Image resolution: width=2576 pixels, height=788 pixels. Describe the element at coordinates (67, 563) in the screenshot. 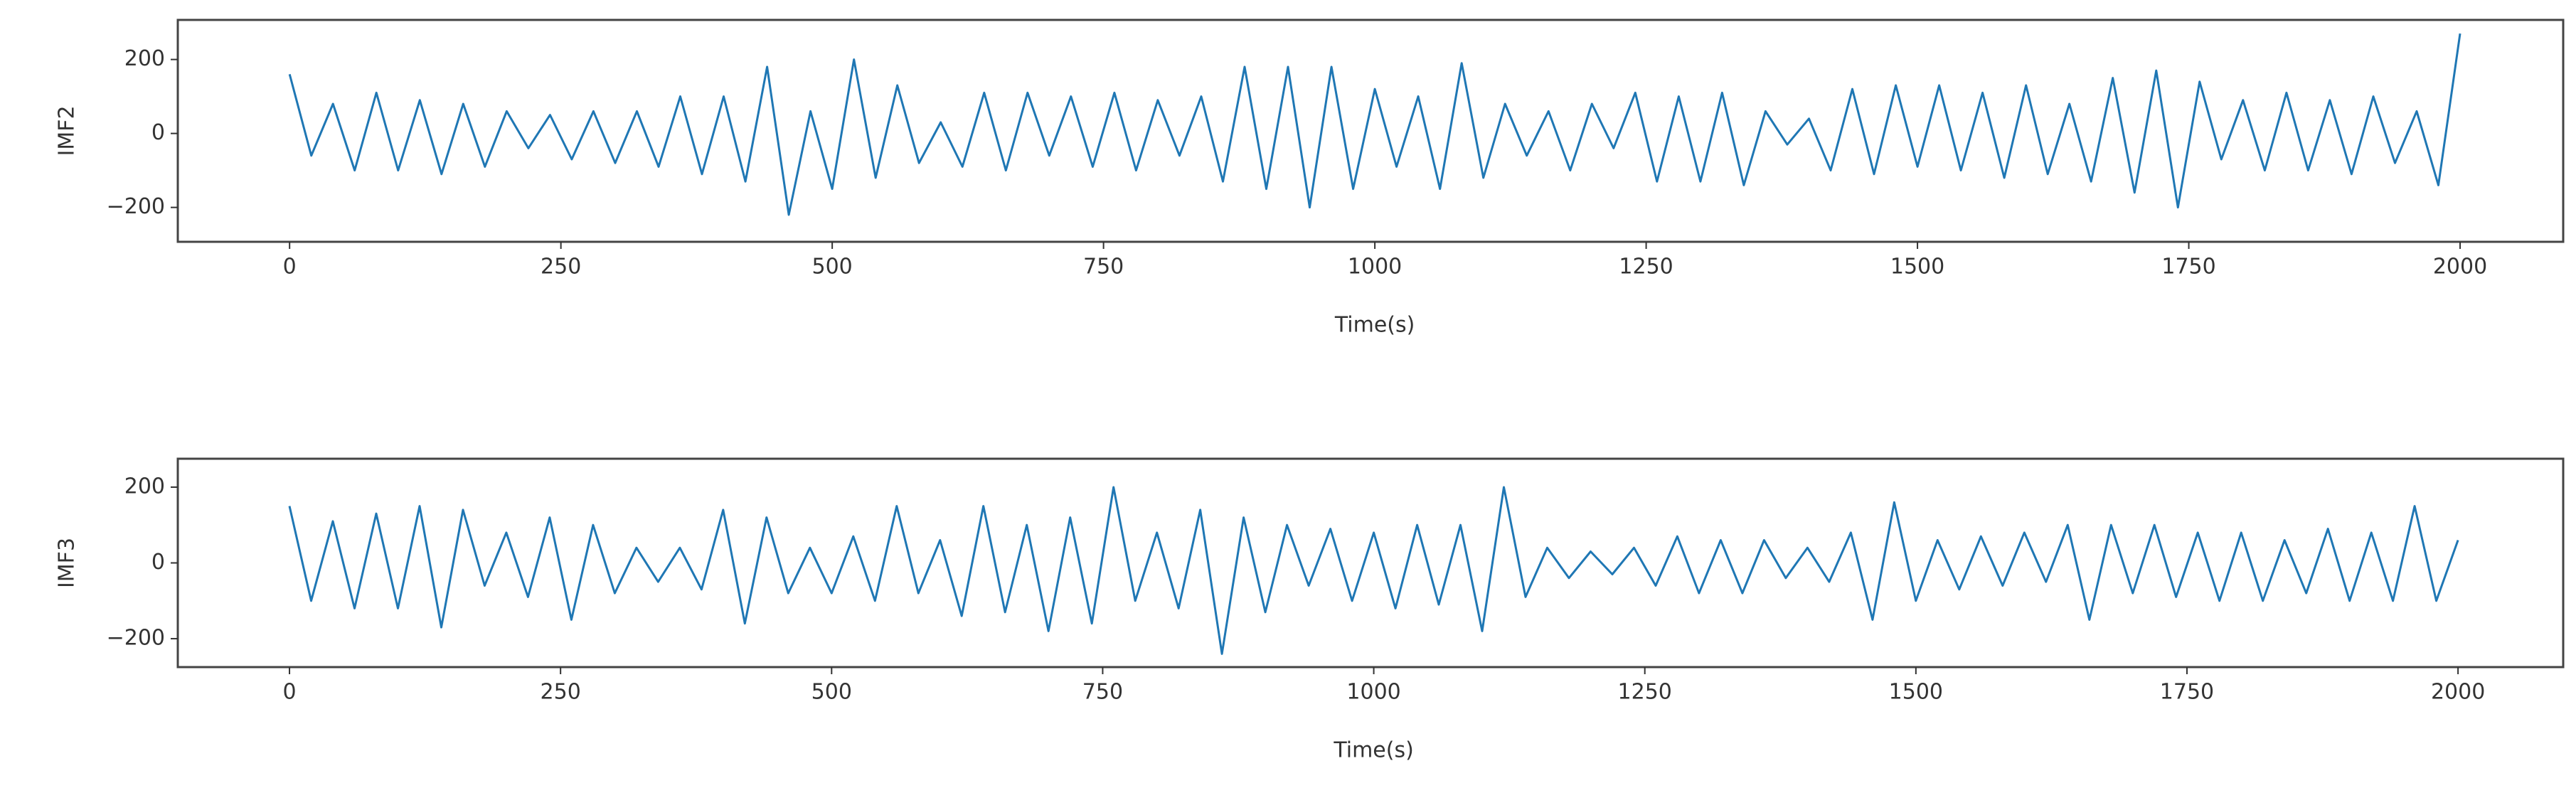

I see `y-axis-label: IMF3` at that location.